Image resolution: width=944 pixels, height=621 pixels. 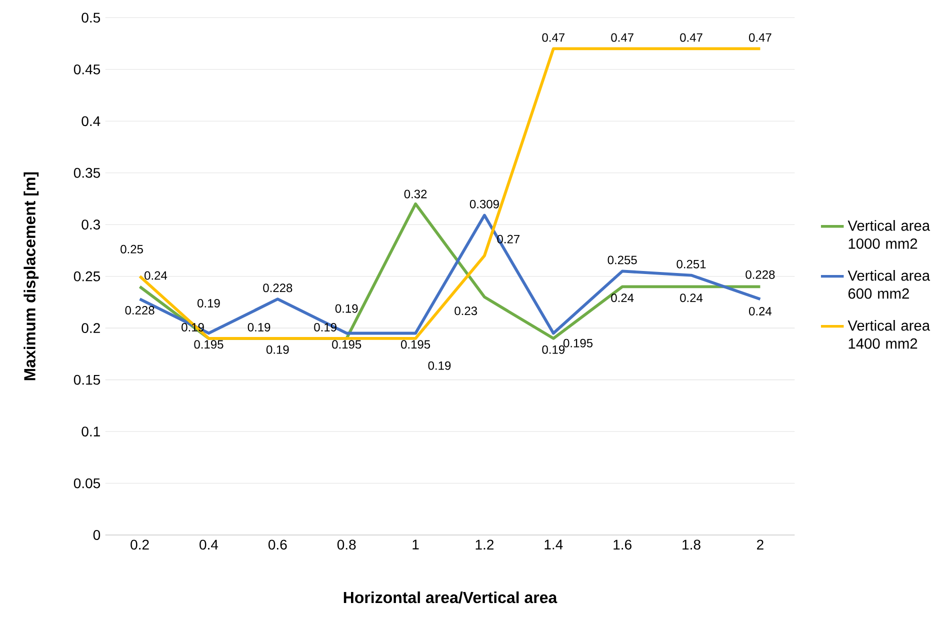 I want to click on y-tick-label: 0.2, so click(x=91, y=328).